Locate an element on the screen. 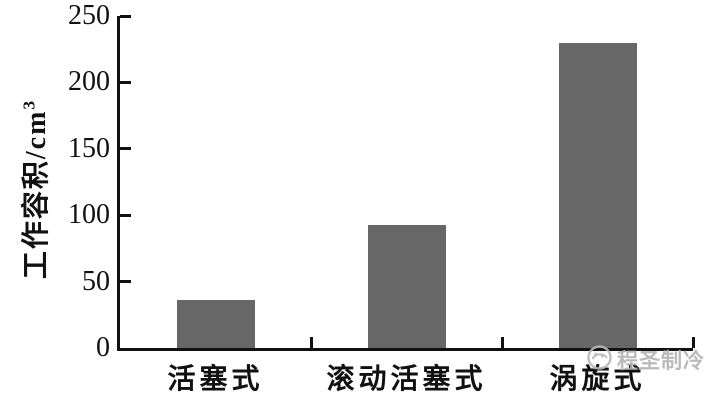  watermark: 程圣制冷 is located at coordinates (645, 360).